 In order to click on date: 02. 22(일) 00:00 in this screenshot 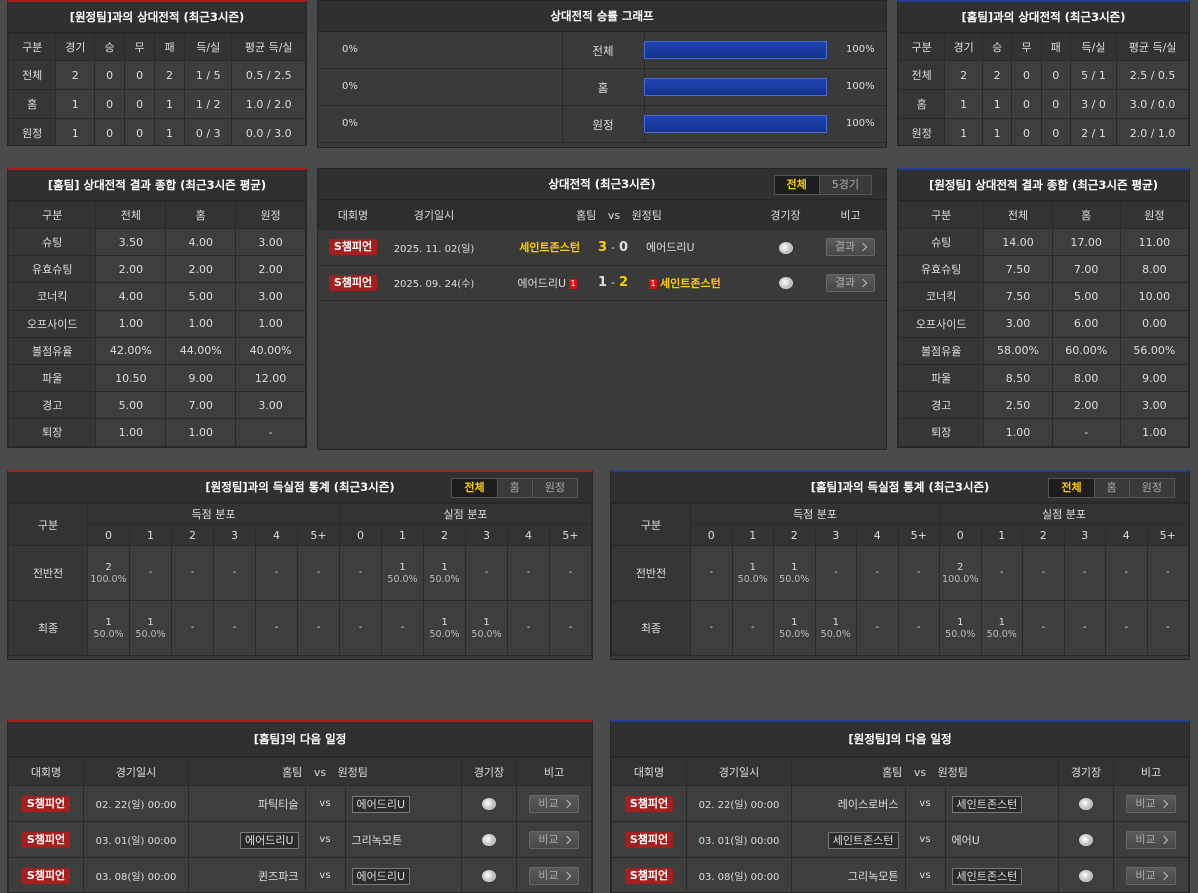, I will do `click(739, 803)`.